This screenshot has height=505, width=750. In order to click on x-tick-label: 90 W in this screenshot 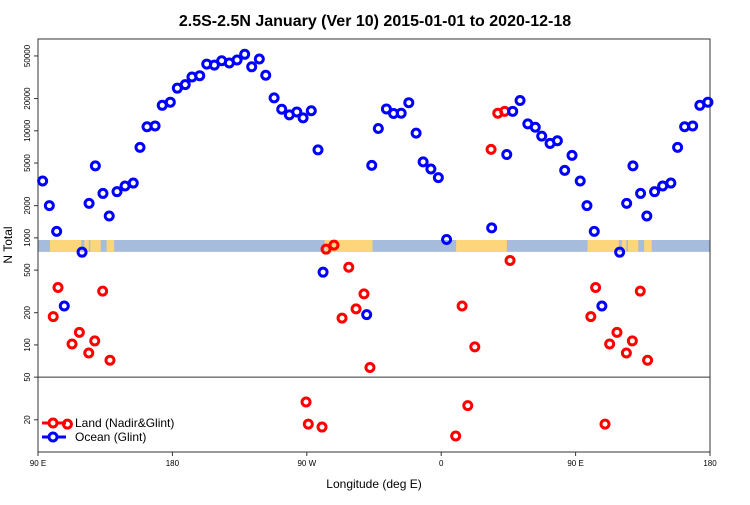, I will do `click(306, 463)`.